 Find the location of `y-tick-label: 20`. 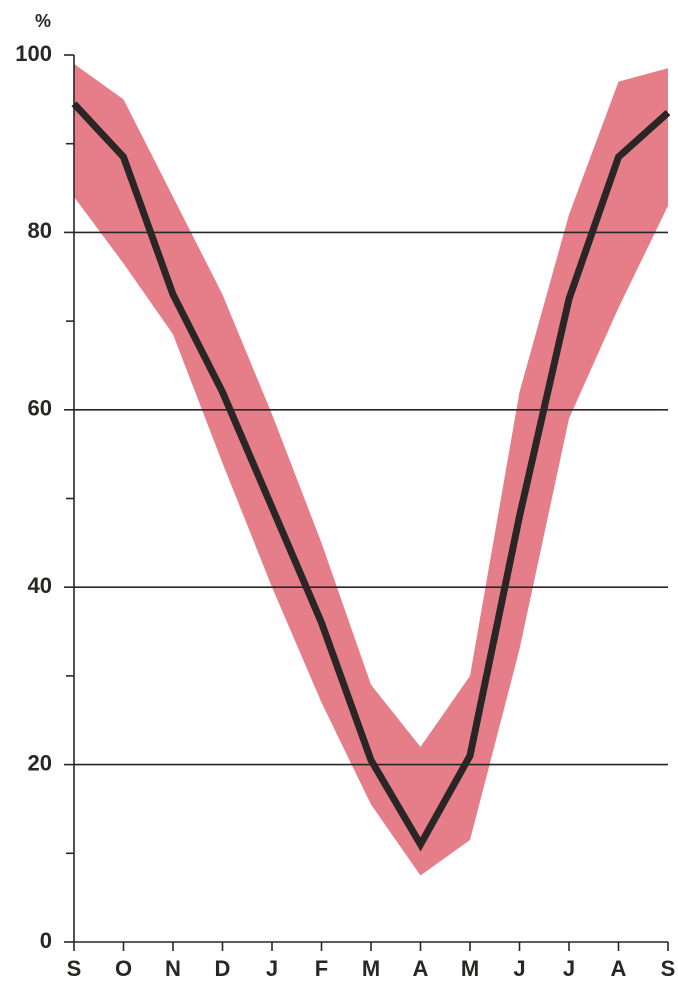

y-tick-label: 20 is located at coordinates (40, 762).